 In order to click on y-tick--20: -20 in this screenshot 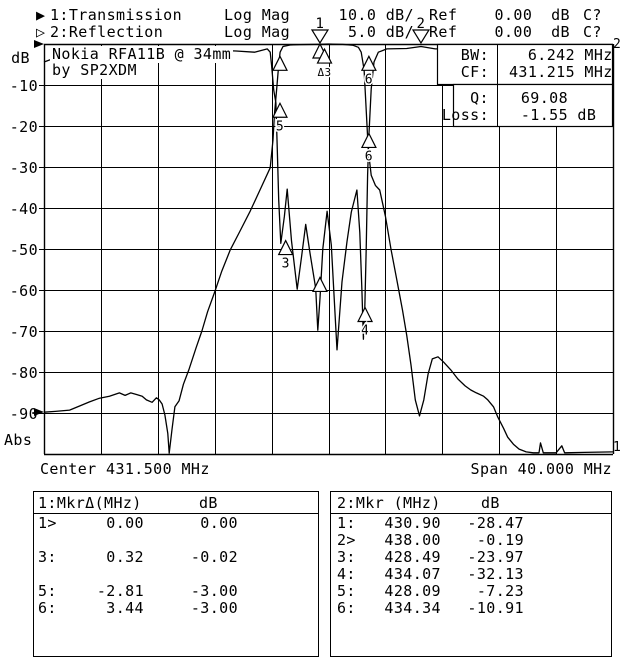, I will do `click(23, 127)`.